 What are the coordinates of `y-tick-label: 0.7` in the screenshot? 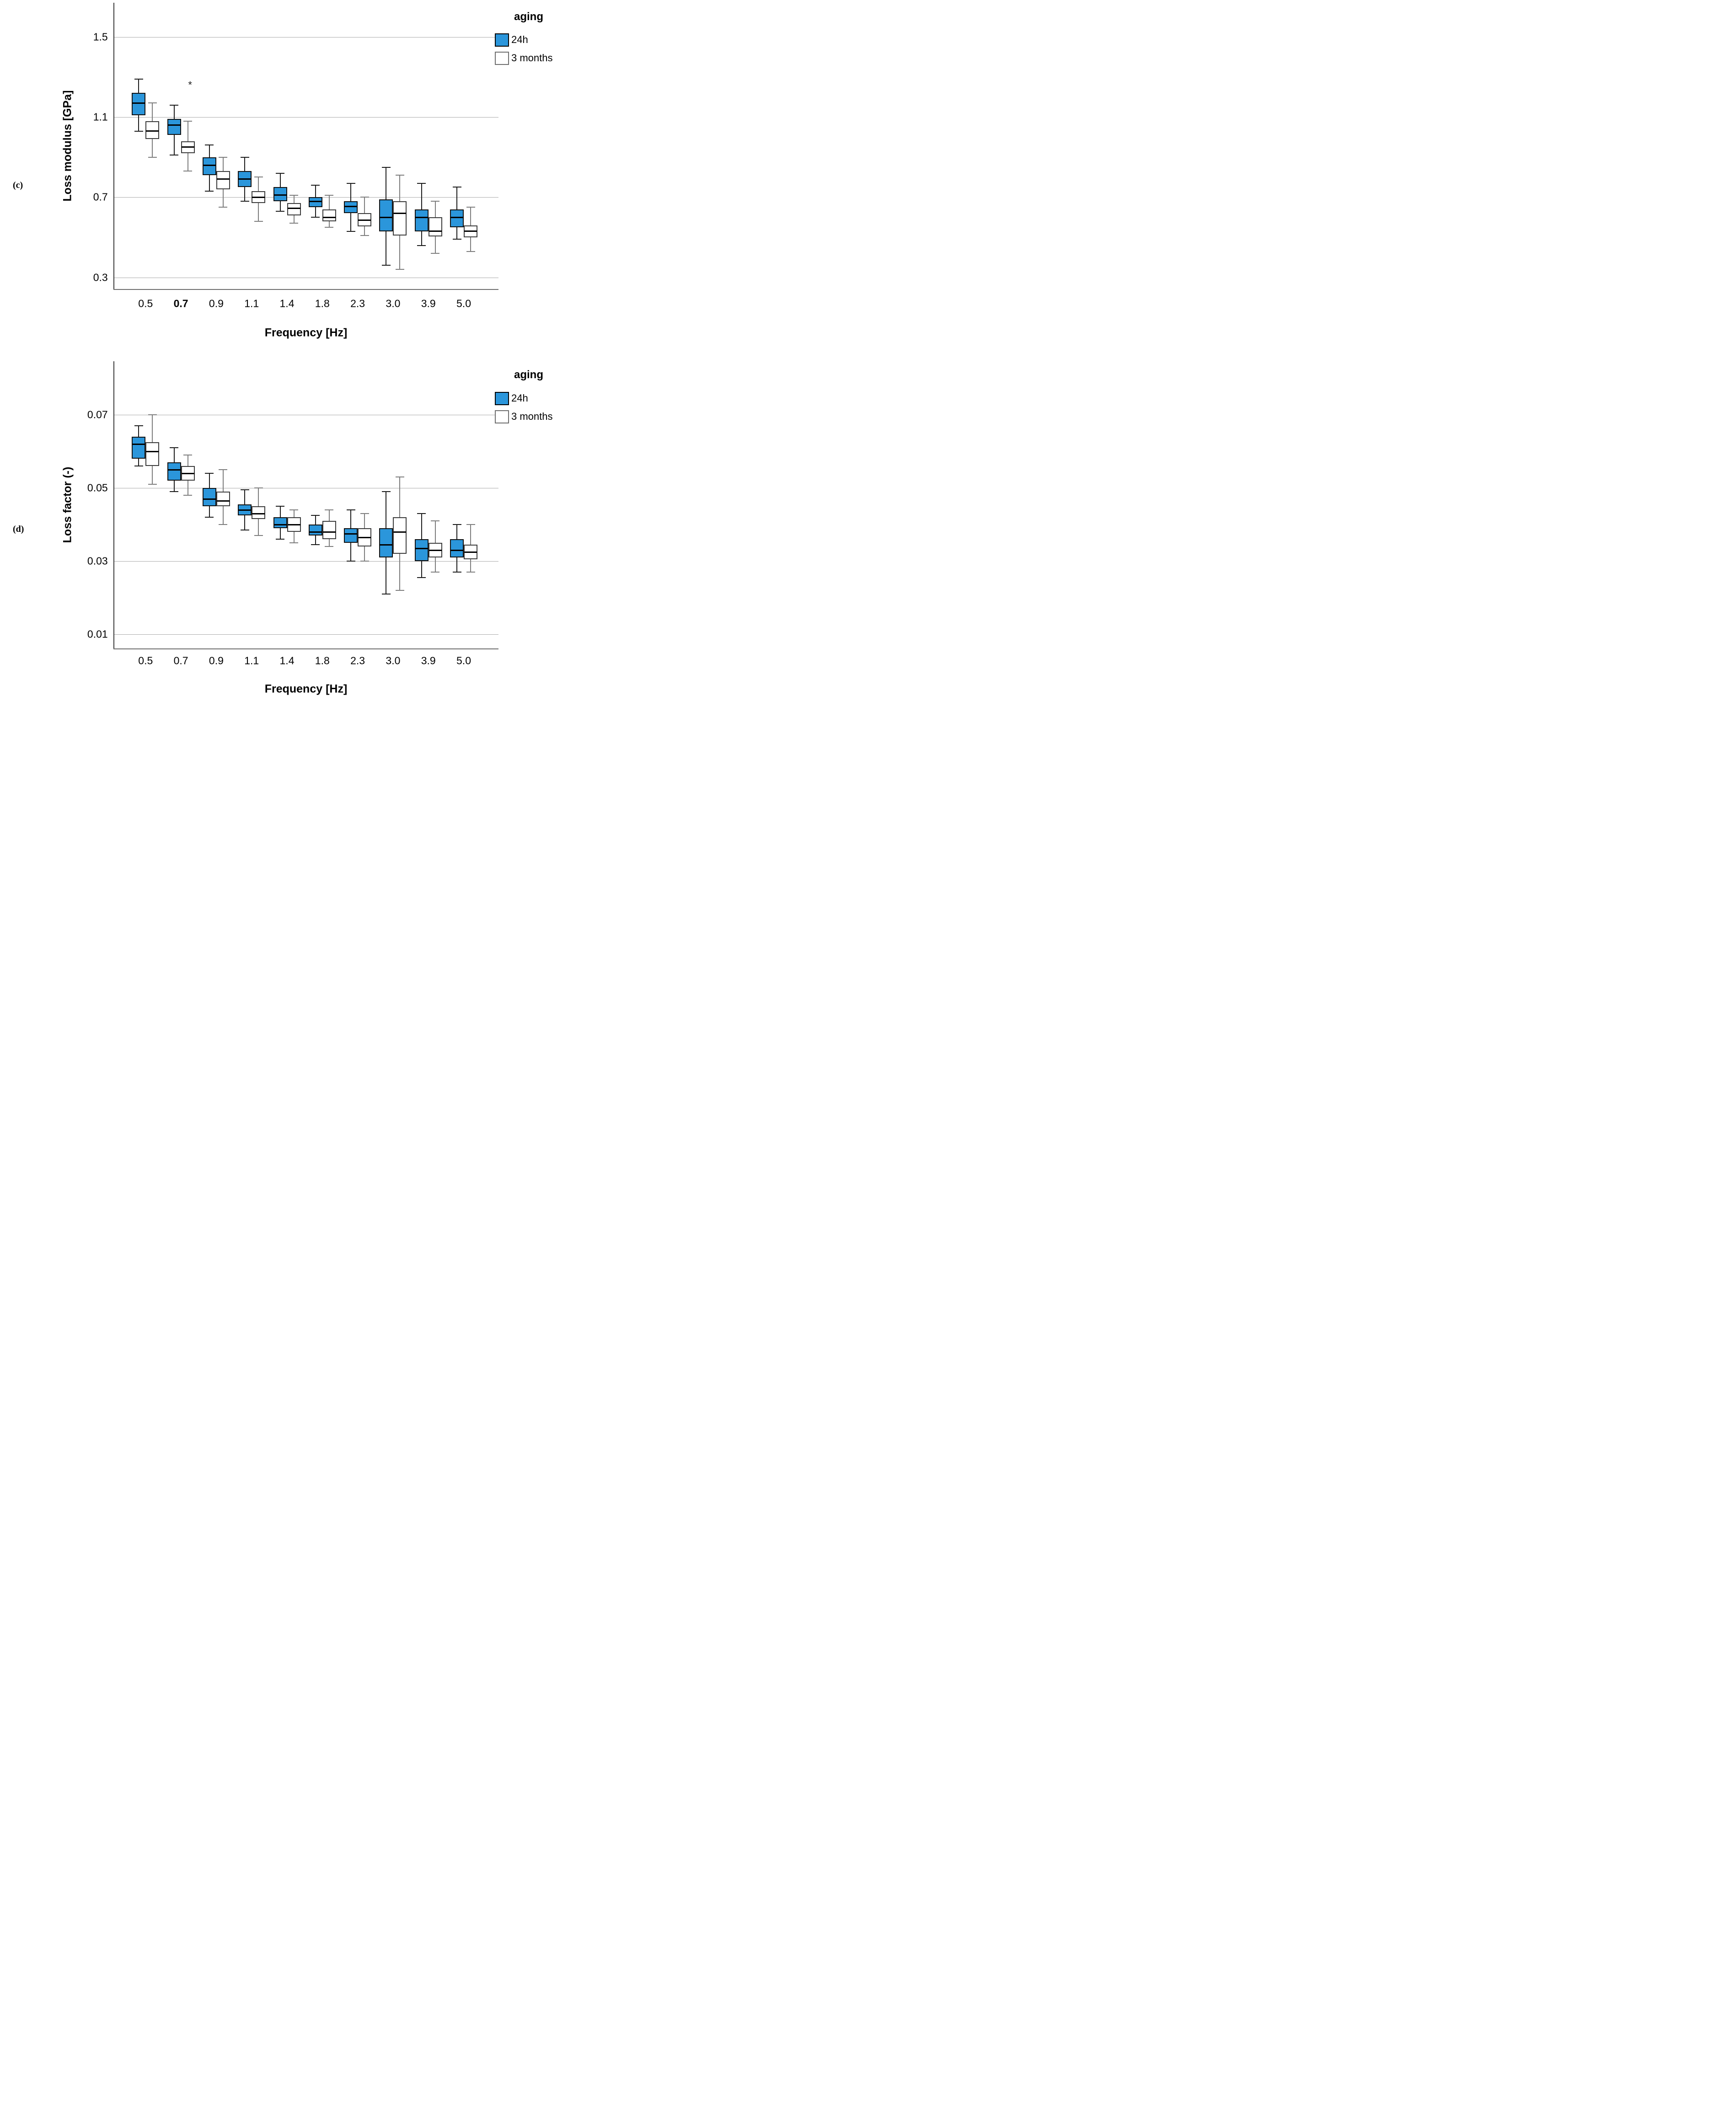 It's located at (101, 197).